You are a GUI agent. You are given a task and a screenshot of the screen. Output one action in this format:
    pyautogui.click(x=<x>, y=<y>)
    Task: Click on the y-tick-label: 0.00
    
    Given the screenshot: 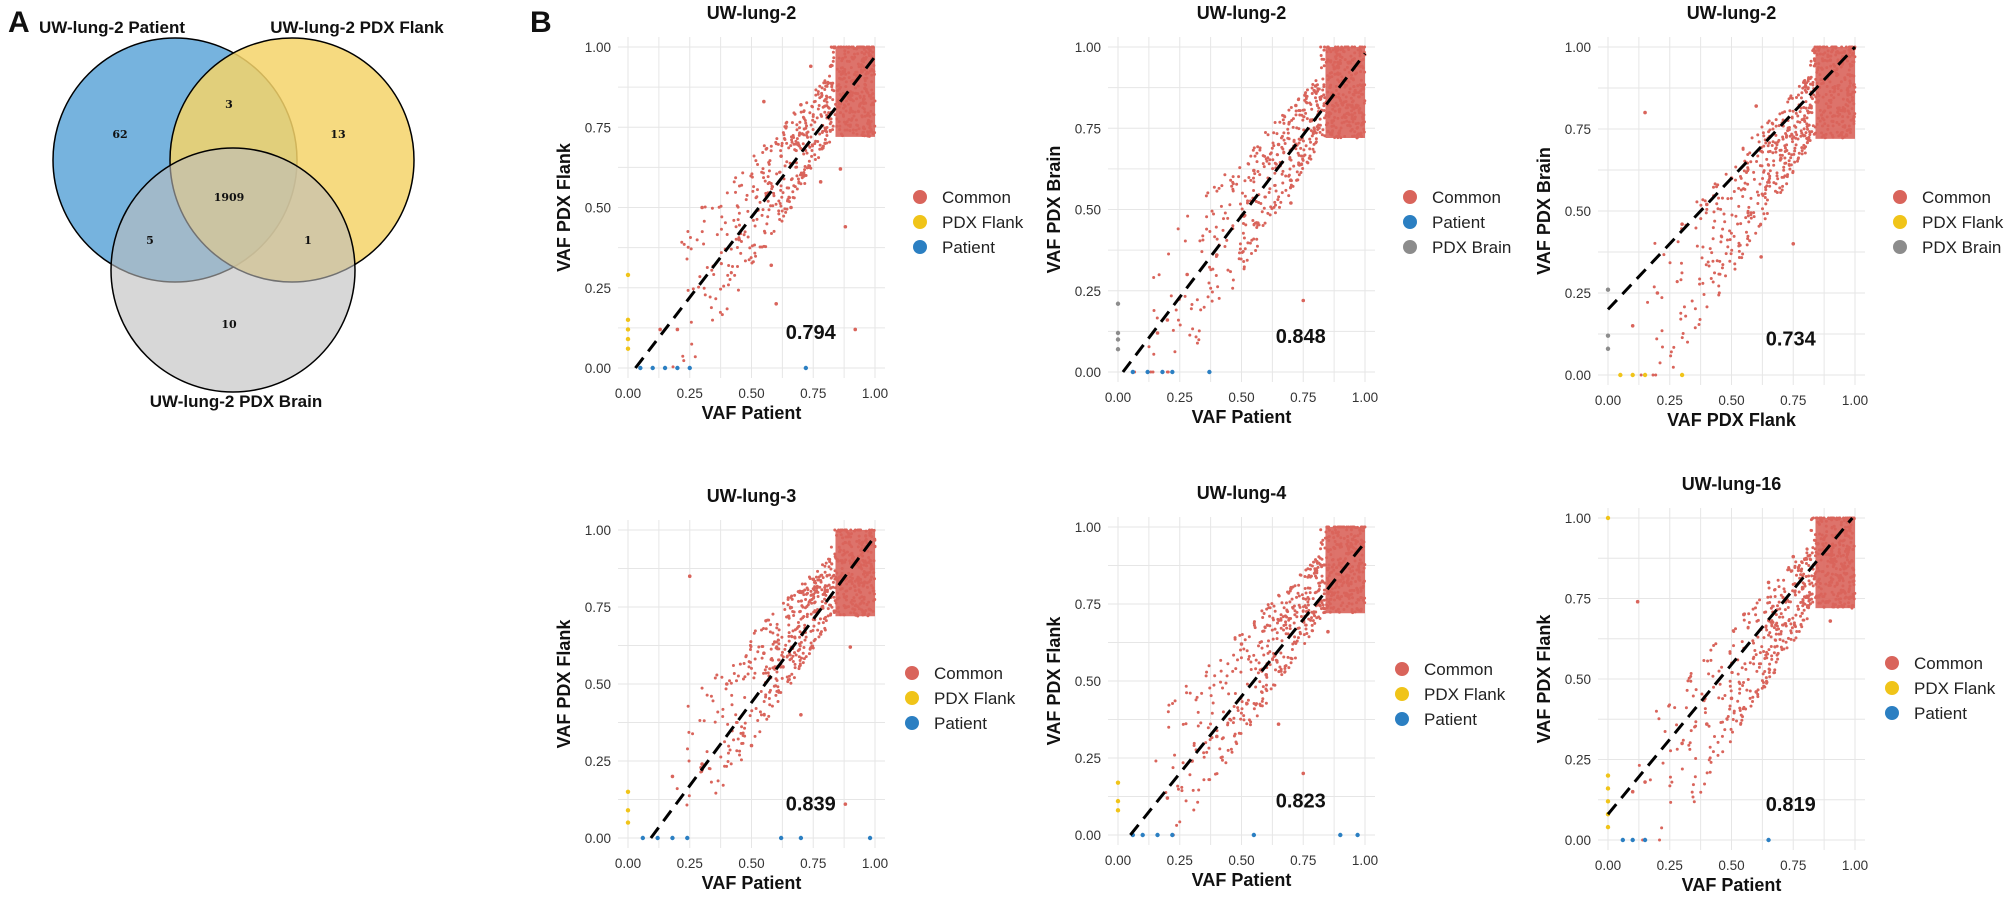 What is the action you would take?
    pyautogui.click(x=1578, y=840)
    